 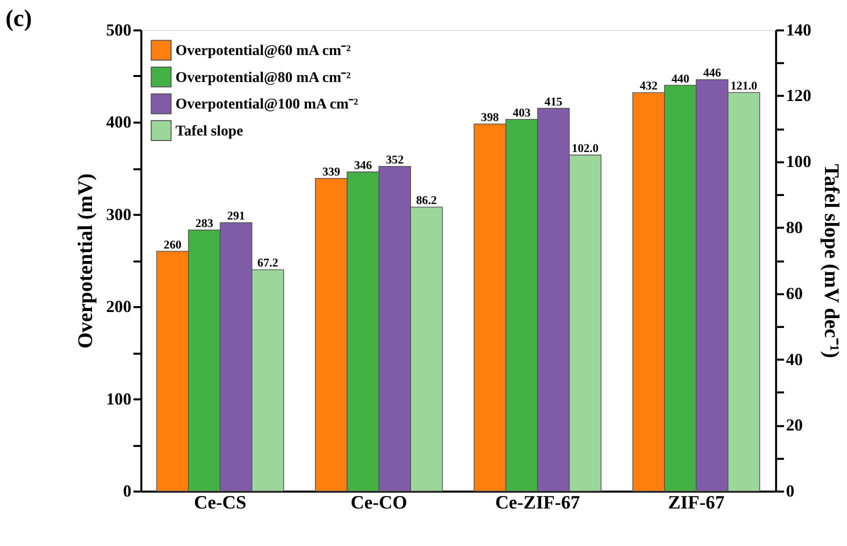 What do you see at coordinates (18, 19) in the screenshot?
I see `chart-title: (c)` at bounding box center [18, 19].